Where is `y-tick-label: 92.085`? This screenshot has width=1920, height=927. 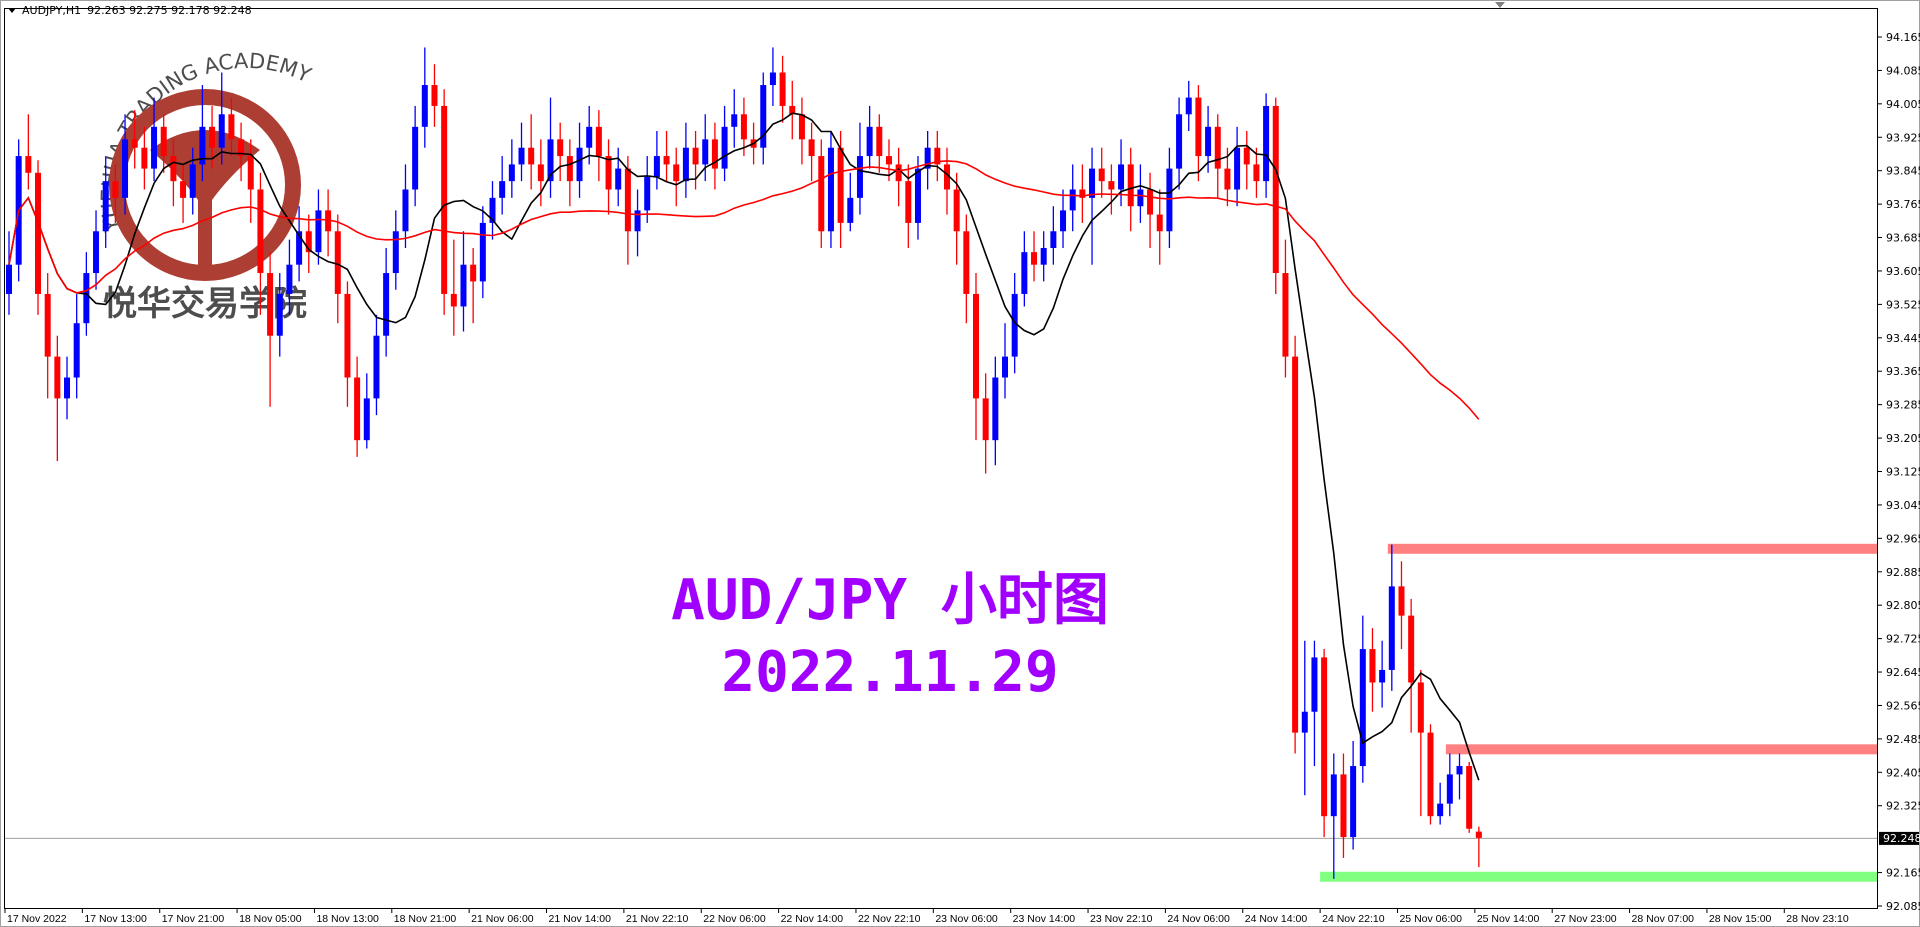
y-tick-label: 92.085 is located at coordinates (1903, 906).